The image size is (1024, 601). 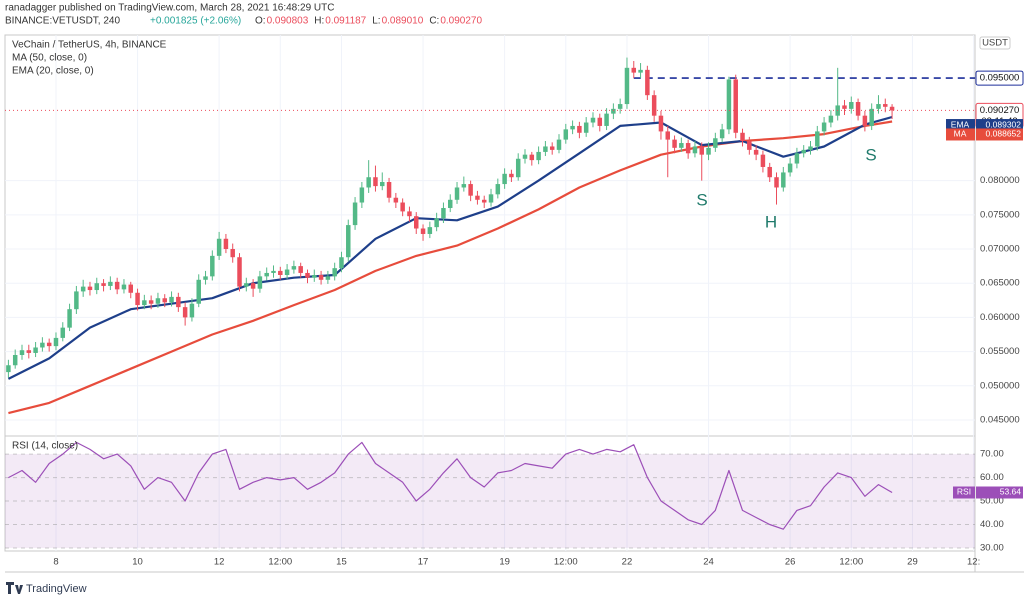 What do you see at coordinates (566, 562) in the screenshot?
I see `x-tick-label: 12:00` at bounding box center [566, 562].